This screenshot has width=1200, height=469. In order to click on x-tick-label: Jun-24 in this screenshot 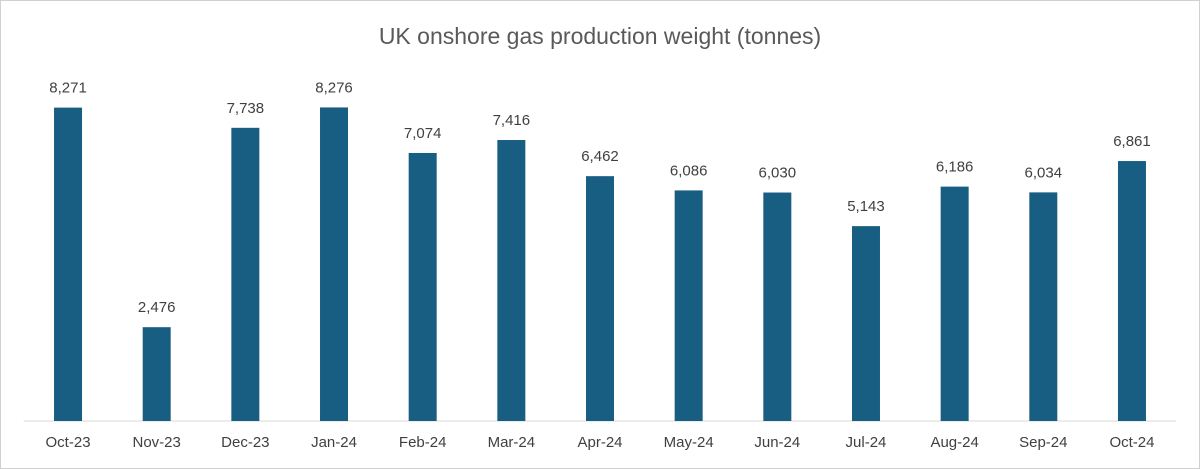, I will do `click(777, 442)`.